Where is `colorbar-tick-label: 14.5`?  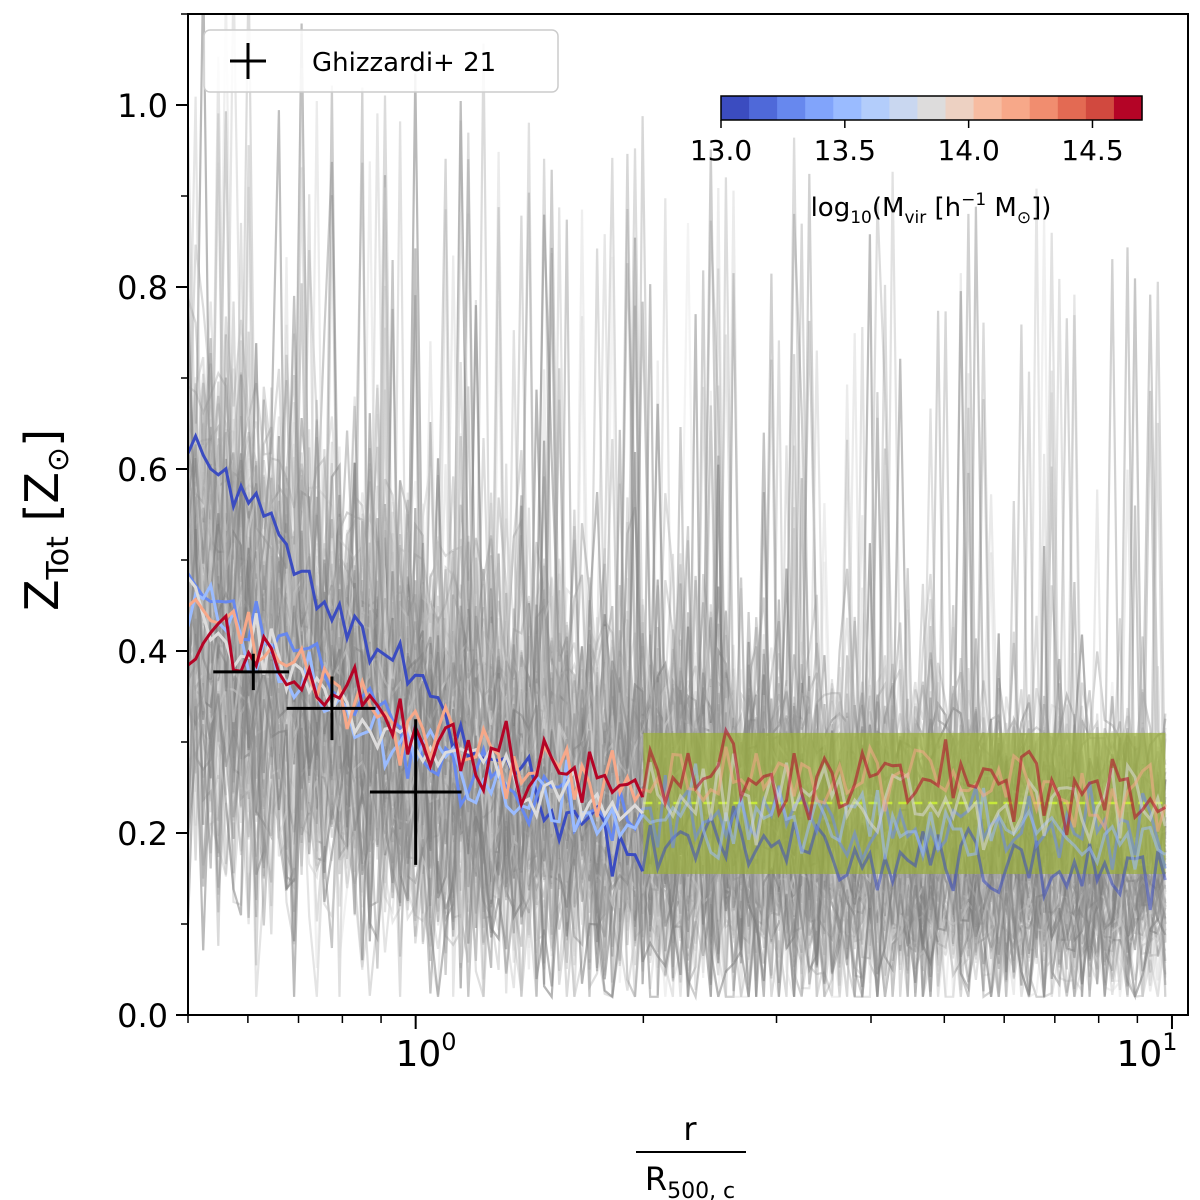 colorbar-tick-label: 14.5 is located at coordinates (1092, 150).